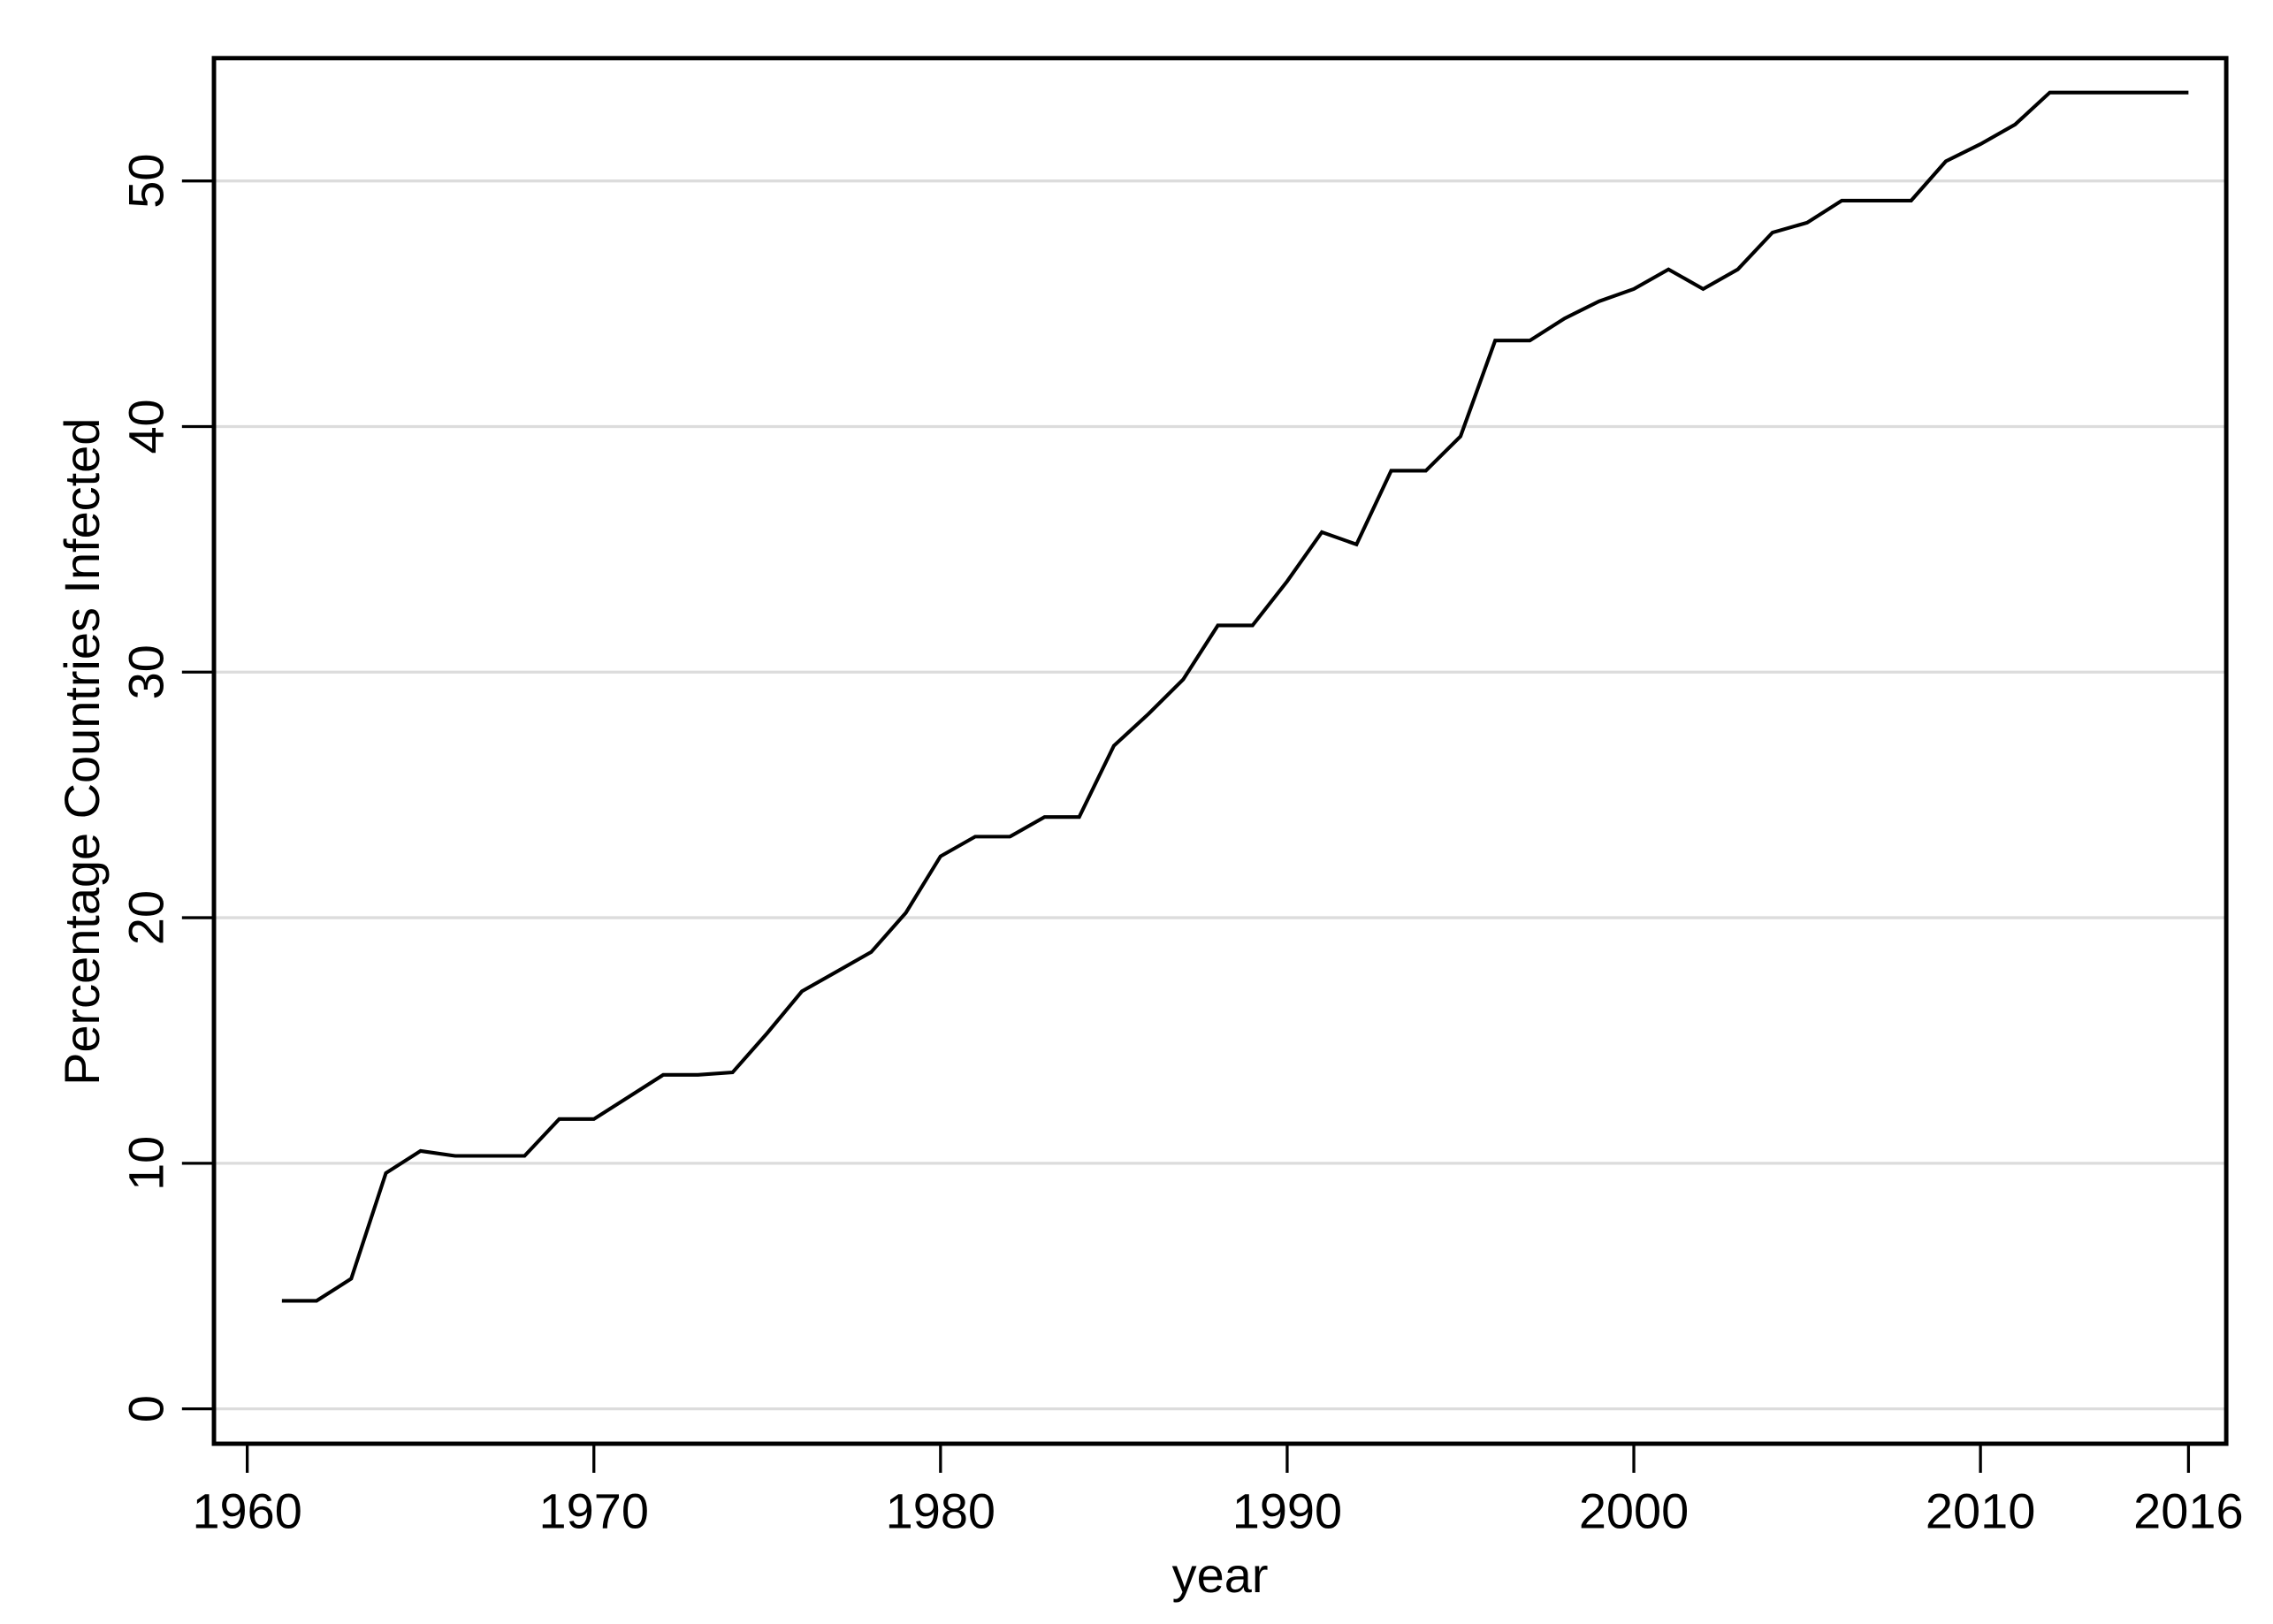  What do you see at coordinates (1981, 1510) in the screenshot?
I see `x-tick-label: 2010` at bounding box center [1981, 1510].